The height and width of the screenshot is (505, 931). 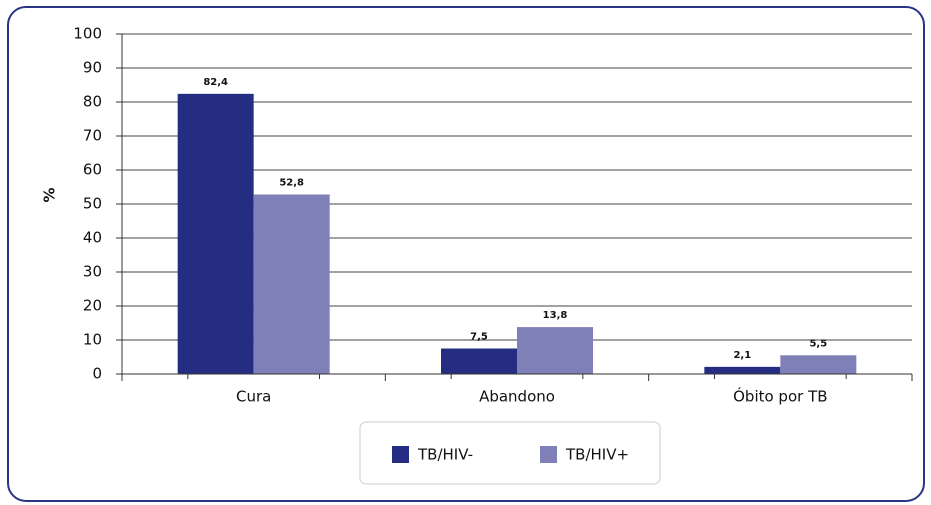 I want to click on y-tick-label: 20, so click(x=92, y=306).